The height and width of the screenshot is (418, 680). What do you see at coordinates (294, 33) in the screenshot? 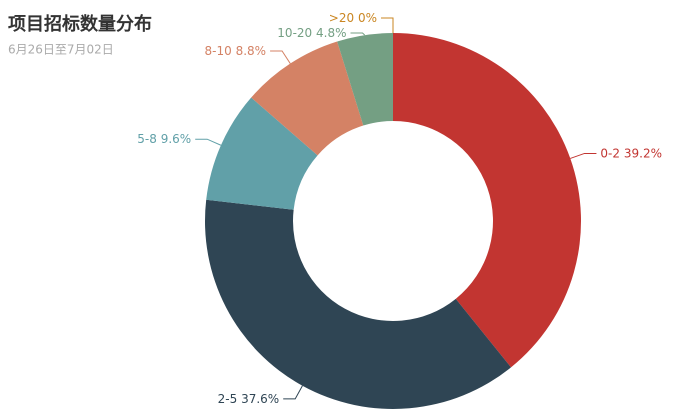
I see `slice-label-name: 10-20` at bounding box center [294, 33].